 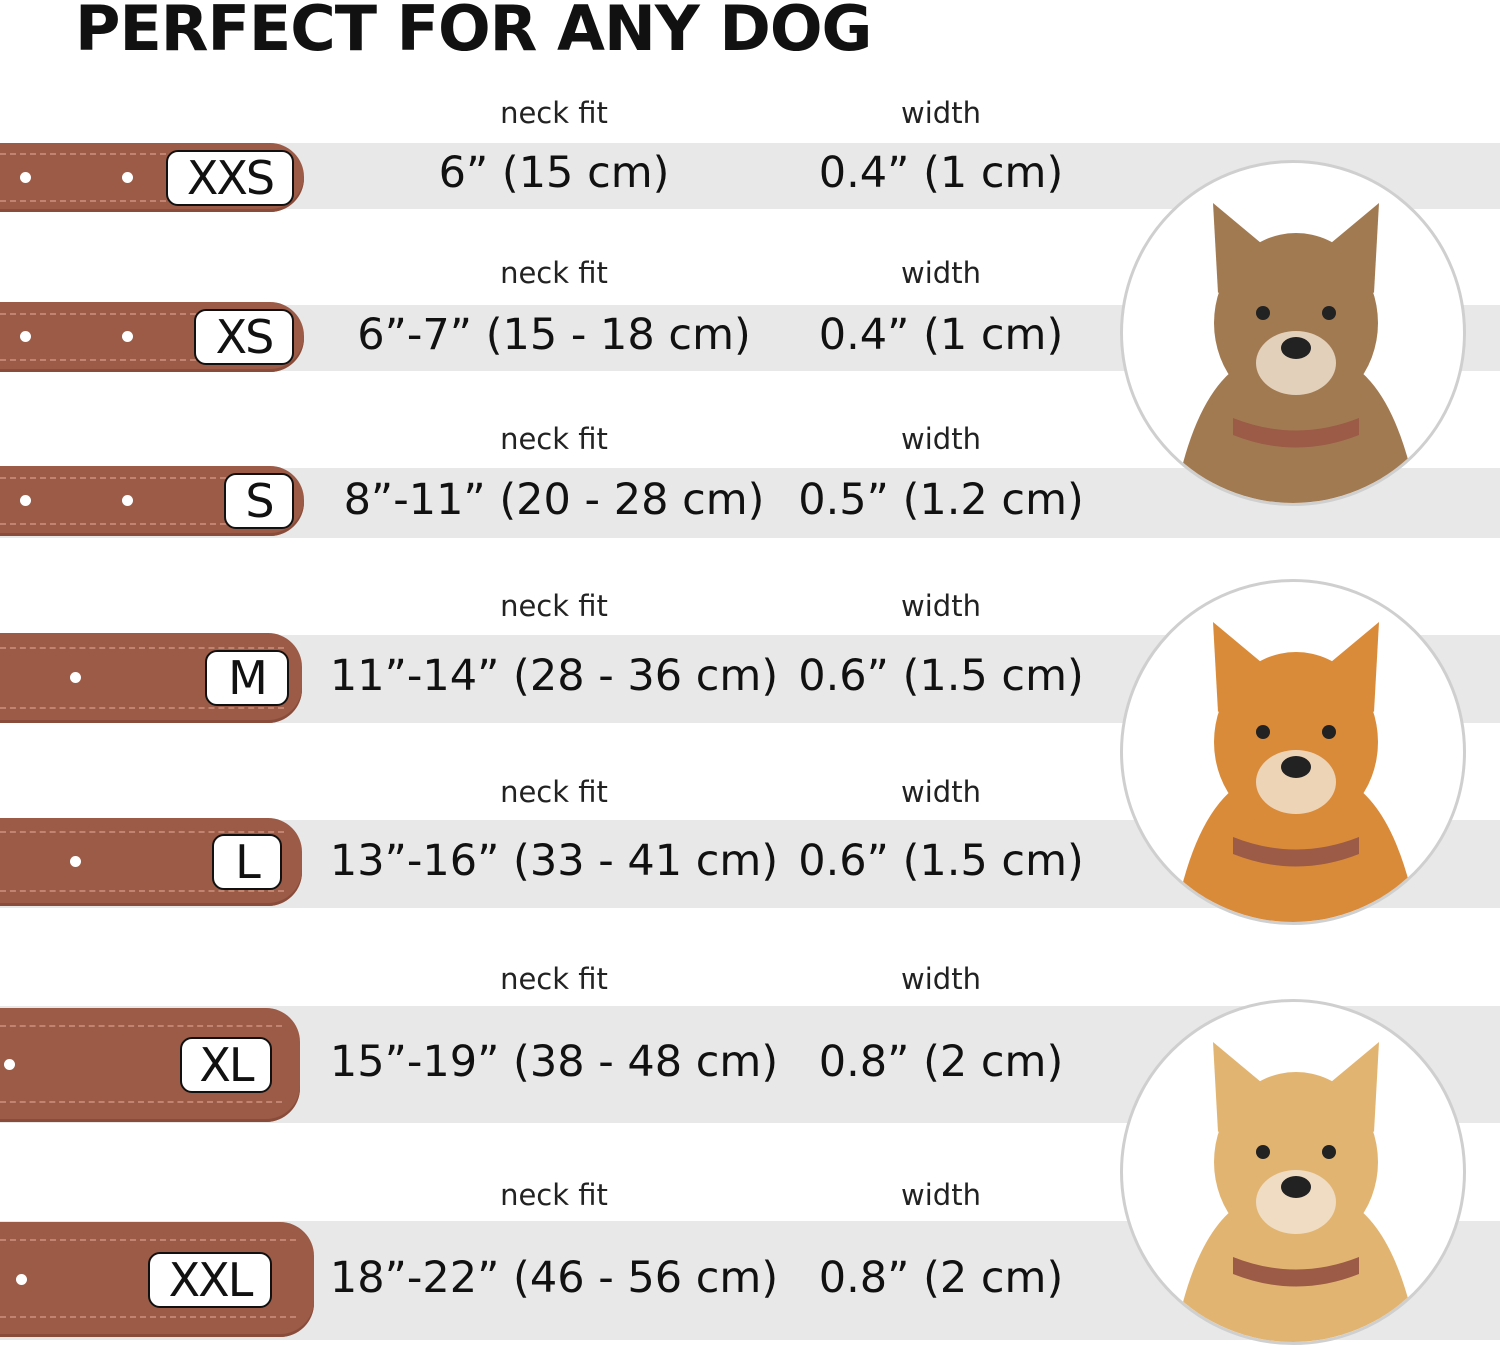 I want to click on width-value: 0.5” (1.2 cm), so click(x=941, y=500).